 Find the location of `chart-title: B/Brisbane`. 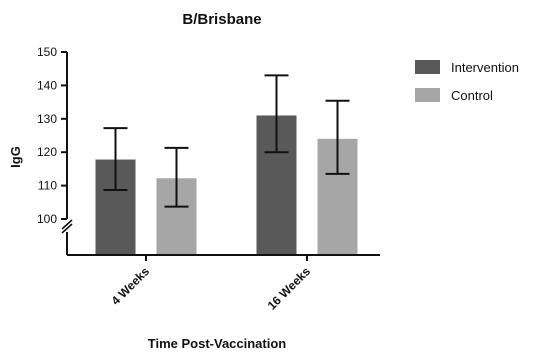

chart-title: B/Brisbane is located at coordinates (221, 19).